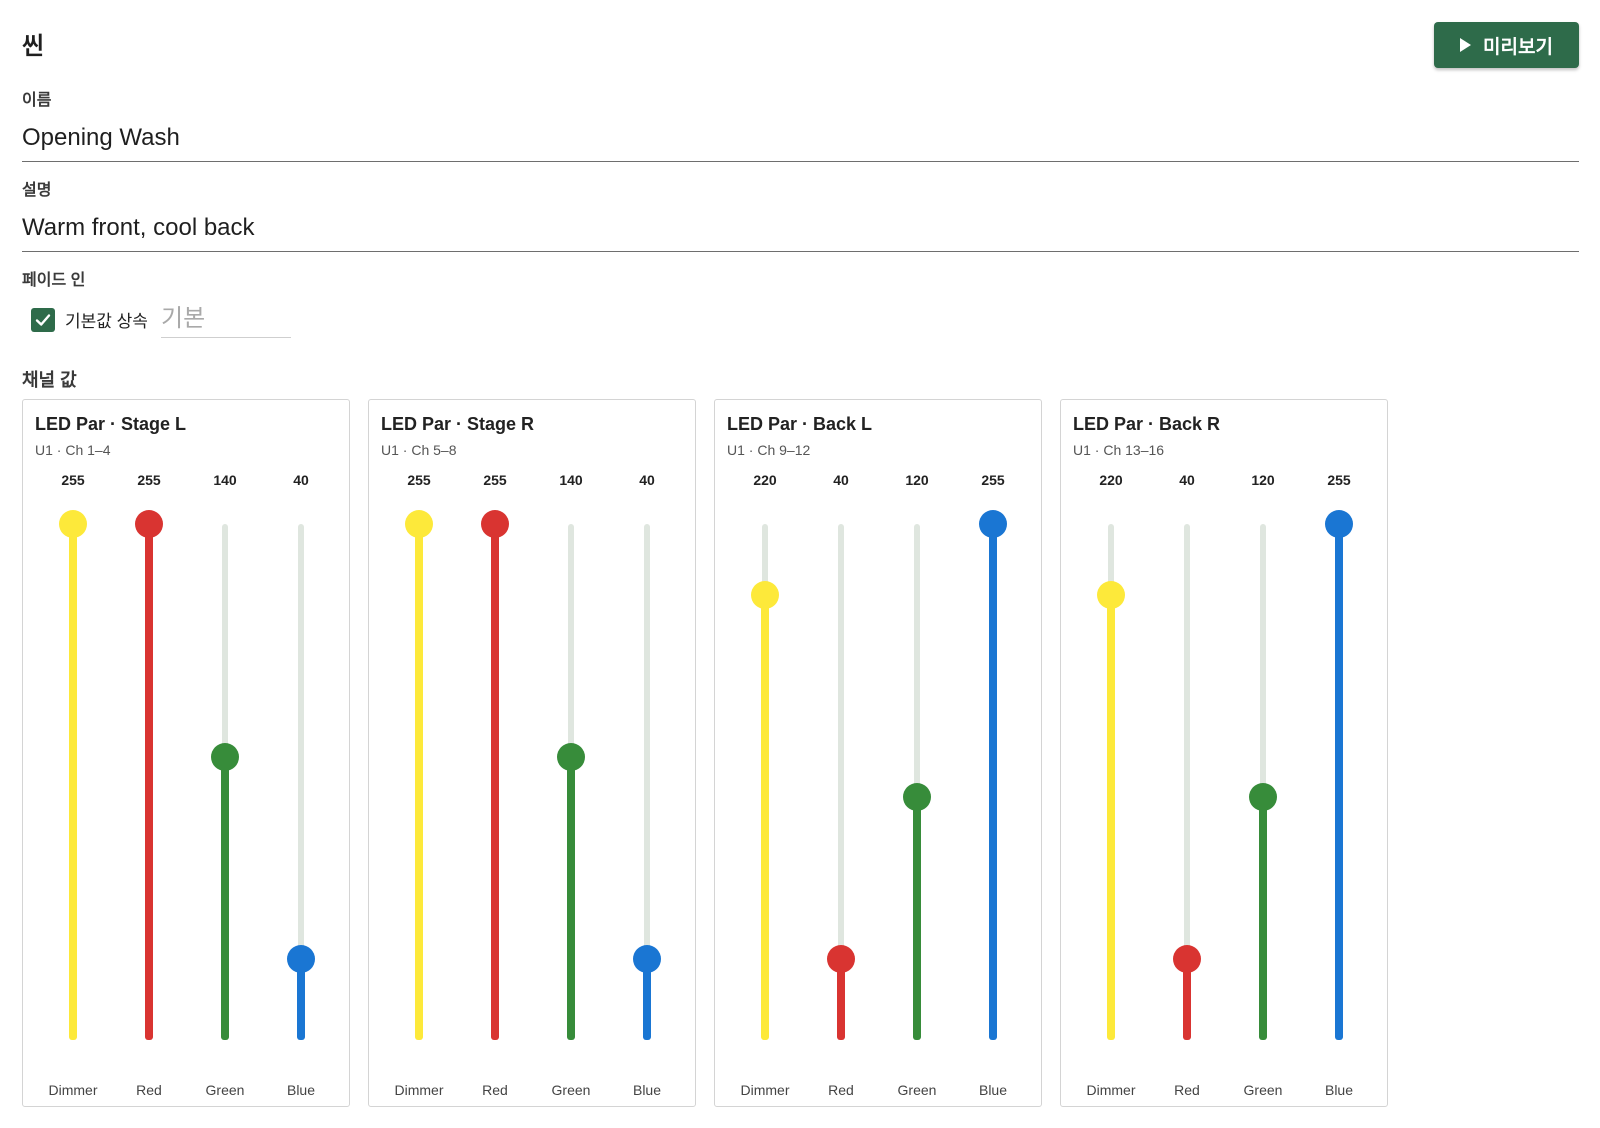 This screenshot has width=1600, height=1128. What do you see at coordinates (111, 424) in the screenshot?
I see `fixture-name: LED Par · Stage L` at bounding box center [111, 424].